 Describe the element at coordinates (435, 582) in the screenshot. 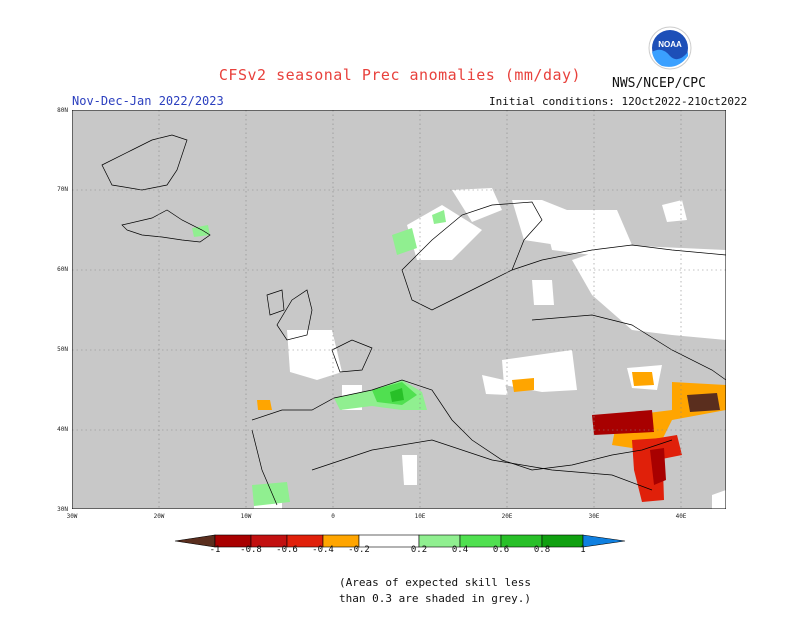

I see `skill-note-line1: (Areas of expected skill less` at that location.